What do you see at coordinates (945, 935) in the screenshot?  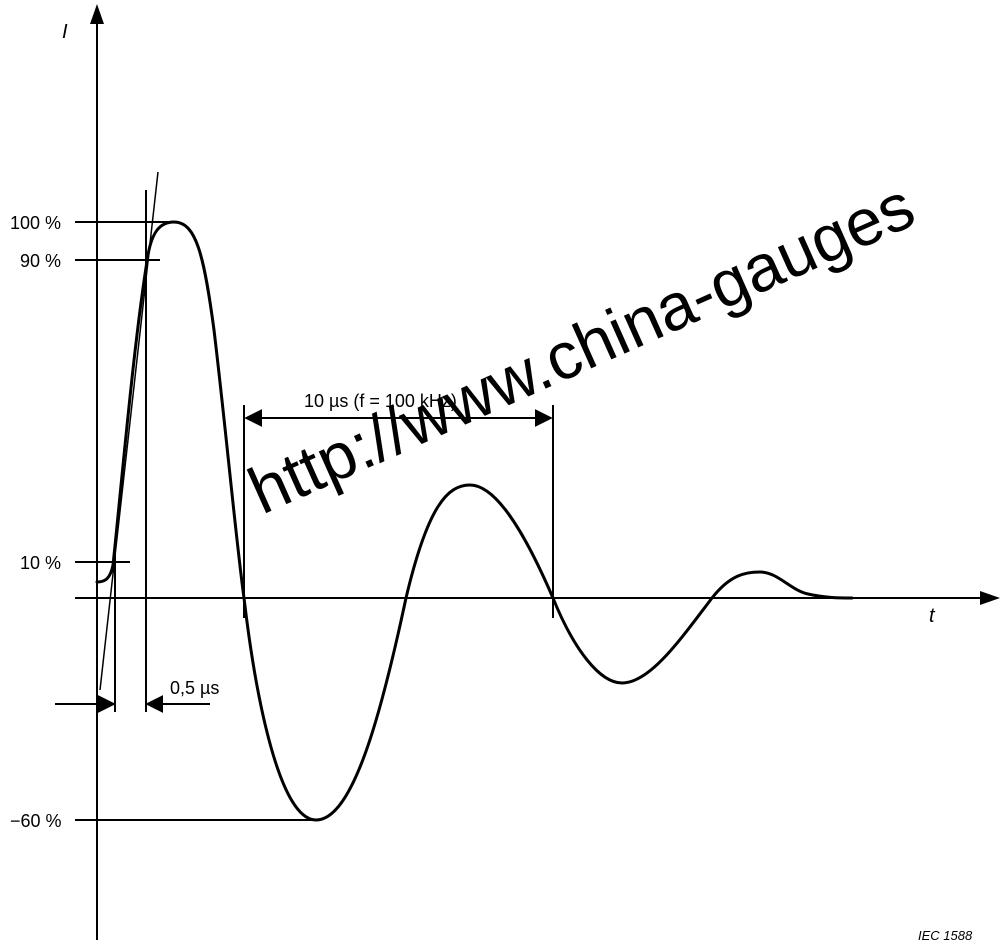 I see `figure-reference: IEC 1588` at bounding box center [945, 935].